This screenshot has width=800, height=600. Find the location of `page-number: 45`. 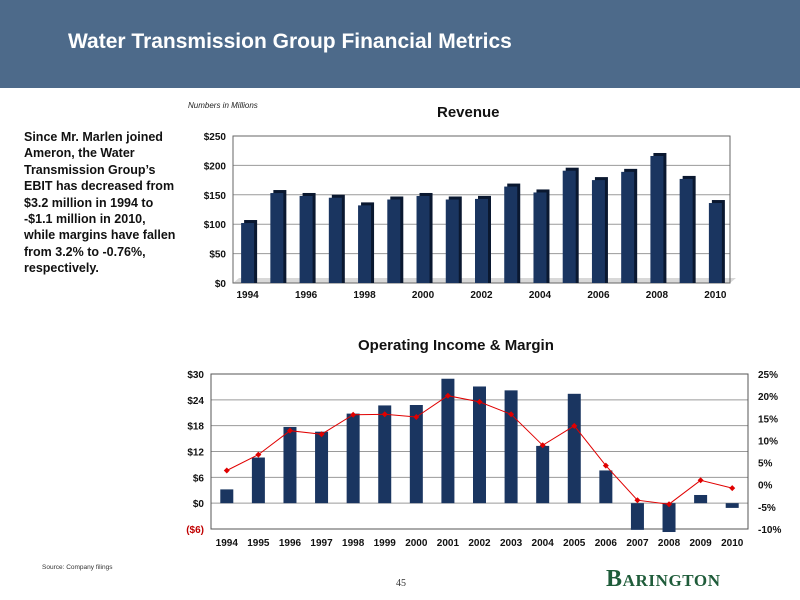

page-number: 45 is located at coordinates (401, 583).